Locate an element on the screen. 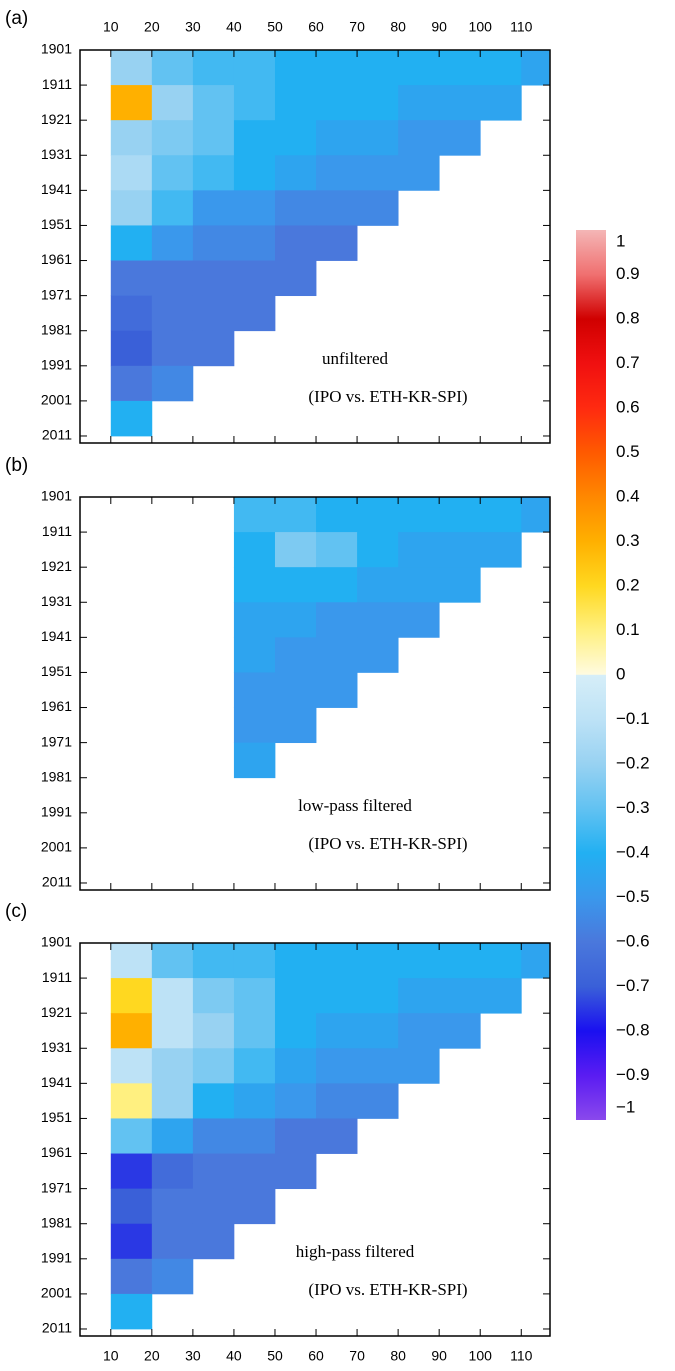  y-tick-label: 1941 is located at coordinates (56, 1082).